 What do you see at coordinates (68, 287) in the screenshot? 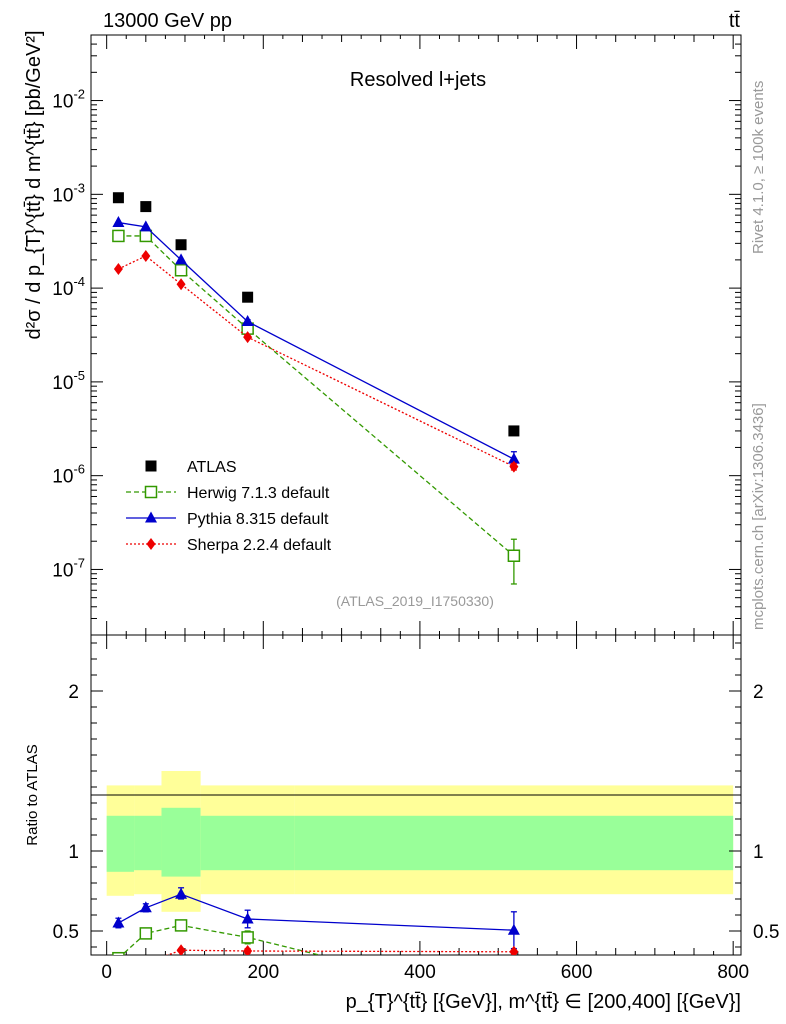
I see `y-tick-label: 10⁻⁴` at bounding box center [68, 287].